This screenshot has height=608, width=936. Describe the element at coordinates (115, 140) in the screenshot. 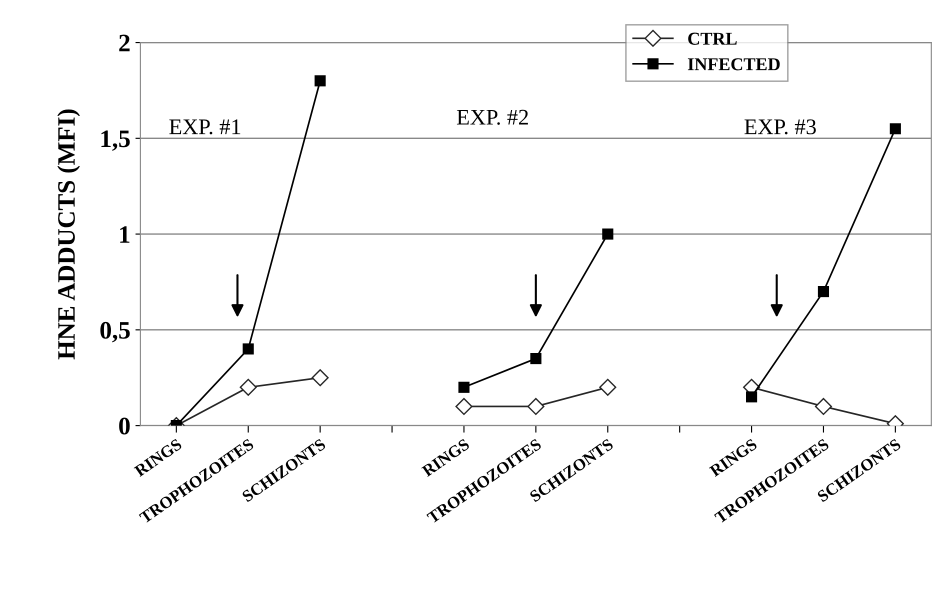

I see `y-tick-label: 1,5` at that location.